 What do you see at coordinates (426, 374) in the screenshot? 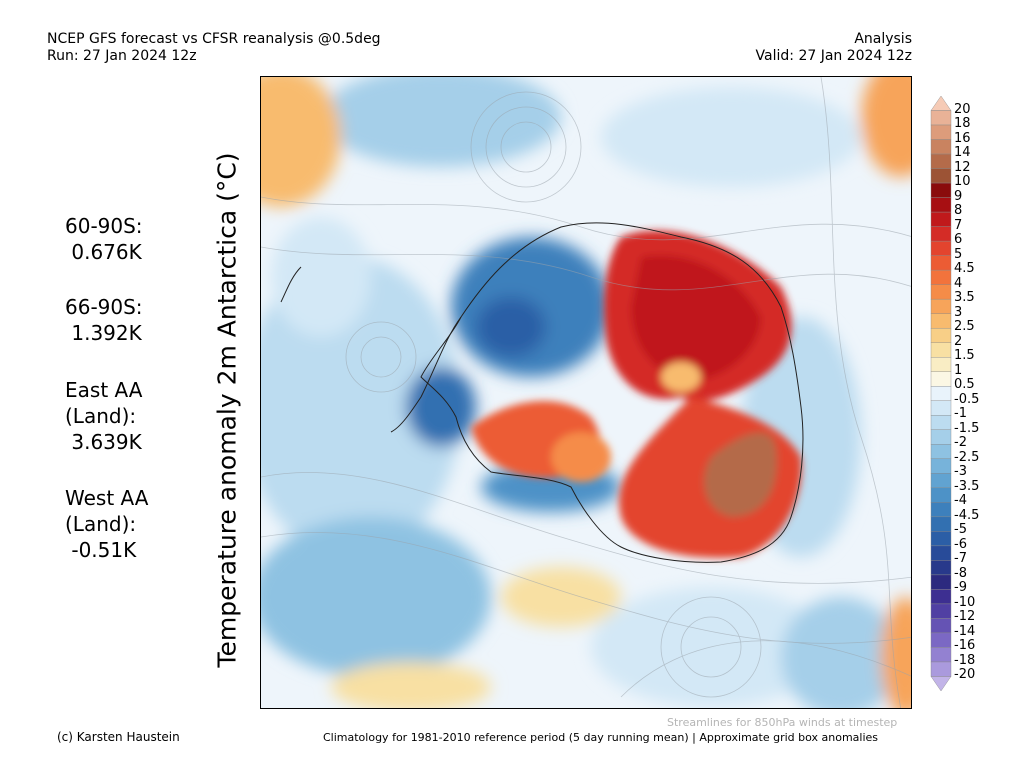
I see `peninsula-coastline` at bounding box center [426, 374].